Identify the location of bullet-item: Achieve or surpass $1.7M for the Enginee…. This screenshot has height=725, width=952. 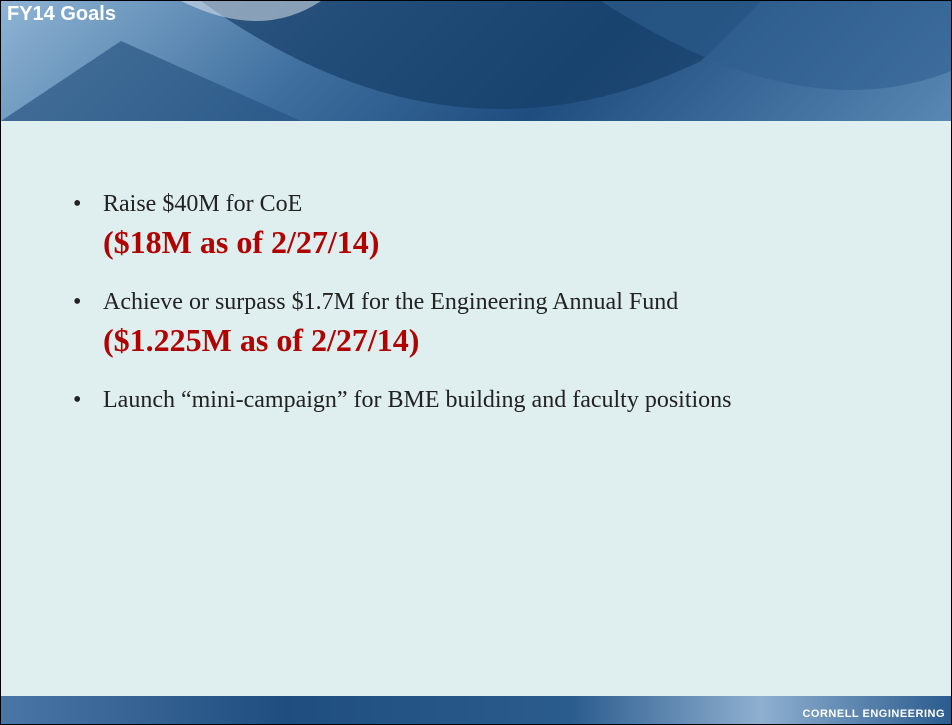
(402, 324).